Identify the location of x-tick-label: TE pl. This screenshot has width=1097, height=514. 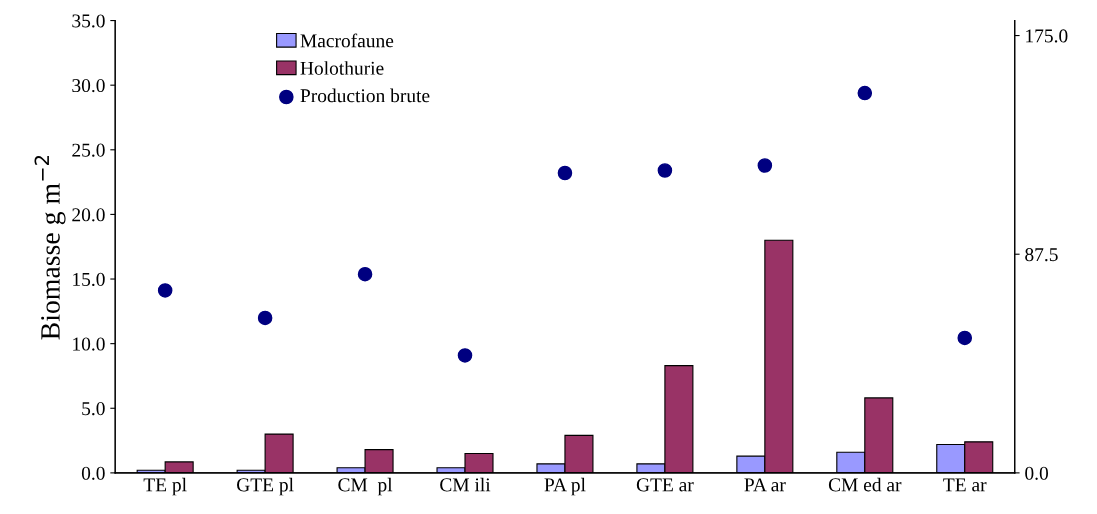
(165, 486).